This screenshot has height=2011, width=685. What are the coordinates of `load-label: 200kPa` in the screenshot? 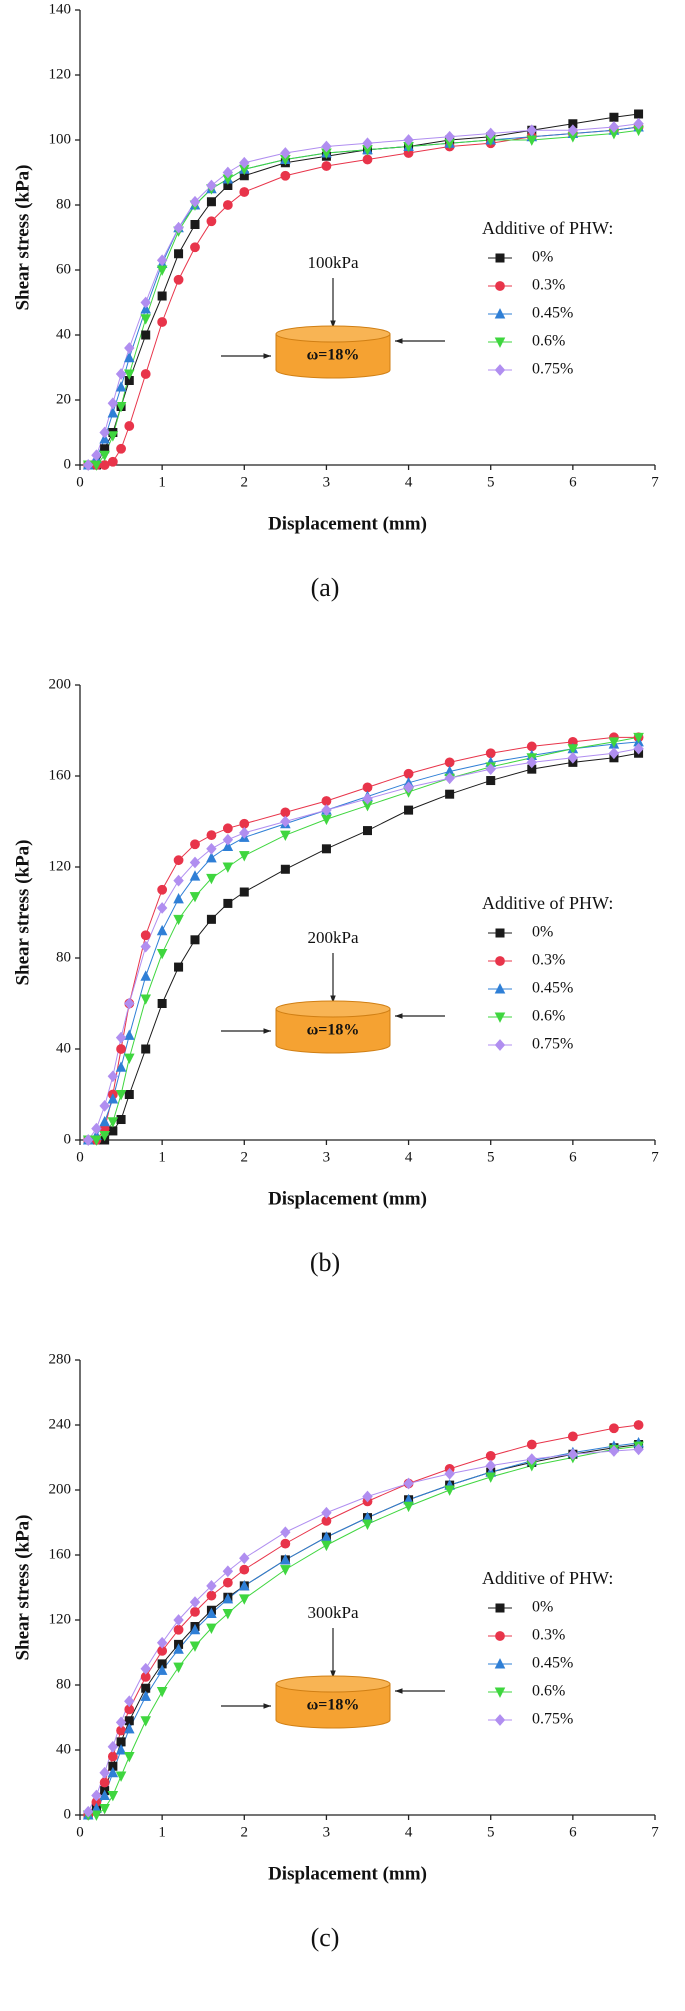 It's located at (333, 937).